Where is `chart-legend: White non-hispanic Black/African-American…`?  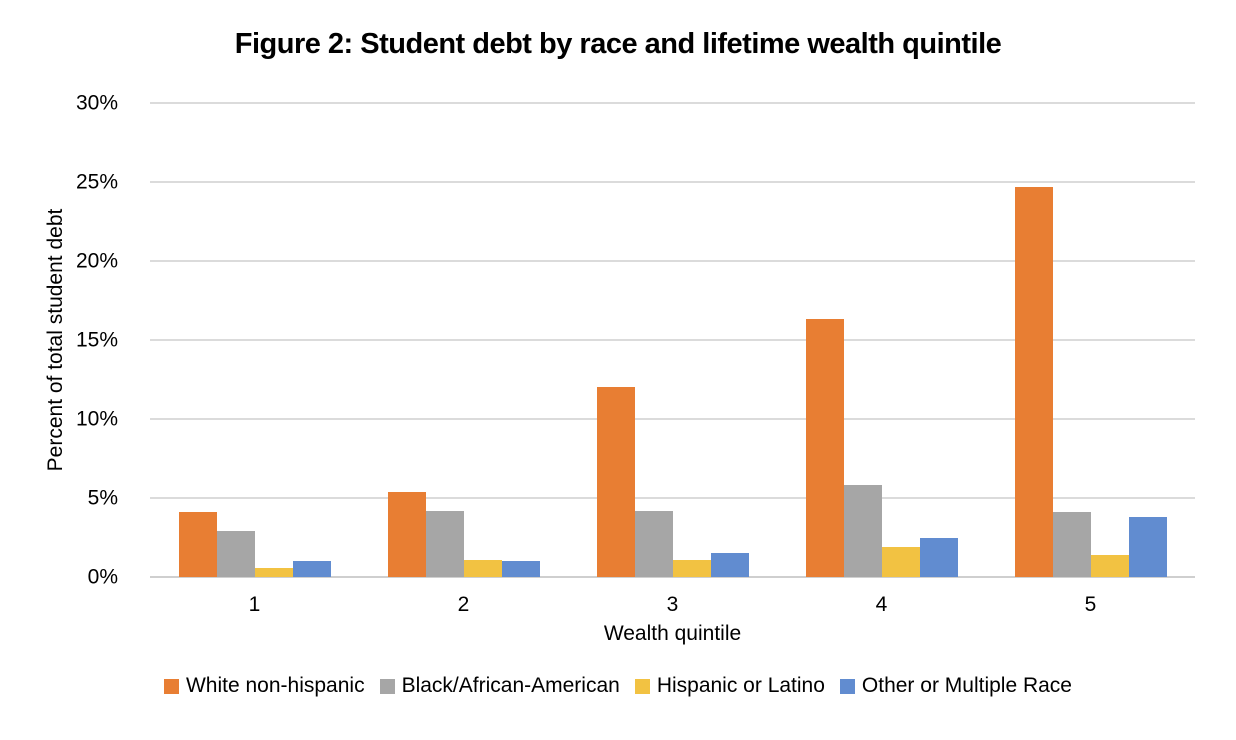 chart-legend: White non-hispanic Black/African-American… is located at coordinates (618, 686).